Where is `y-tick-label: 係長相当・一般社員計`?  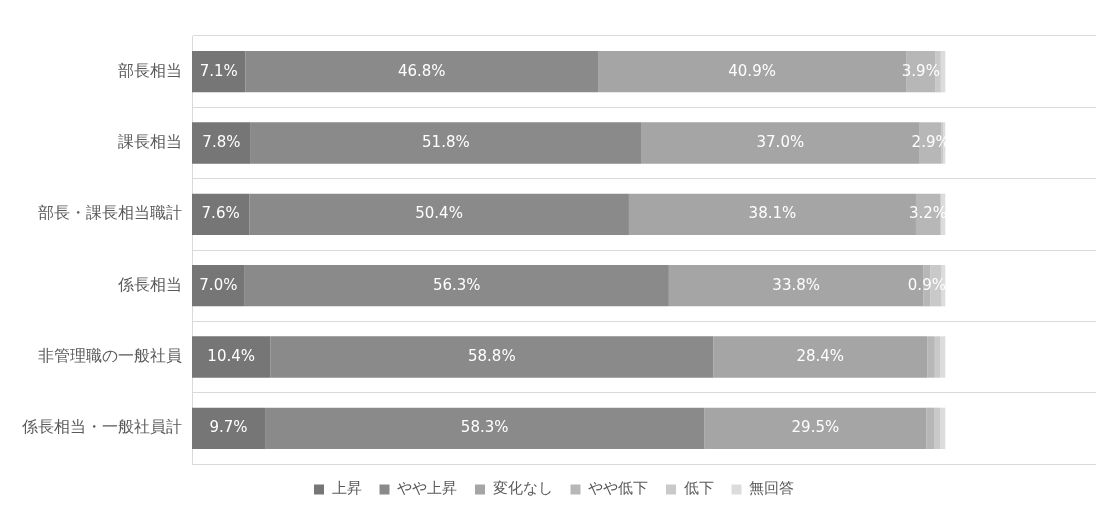 y-tick-label: 係長相当・一般社員計 is located at coordinates (101, 427).